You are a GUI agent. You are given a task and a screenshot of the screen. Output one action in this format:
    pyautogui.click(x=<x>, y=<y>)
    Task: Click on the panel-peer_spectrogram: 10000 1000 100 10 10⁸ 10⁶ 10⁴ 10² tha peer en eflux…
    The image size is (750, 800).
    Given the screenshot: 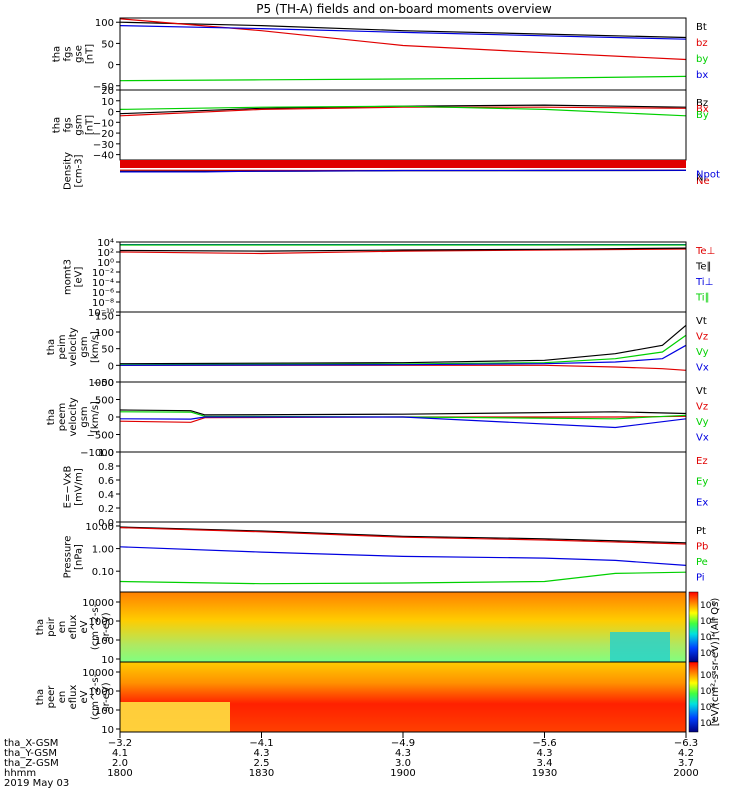 What is the action you would take?
    pyautogui.click(x=375, y=698)
    